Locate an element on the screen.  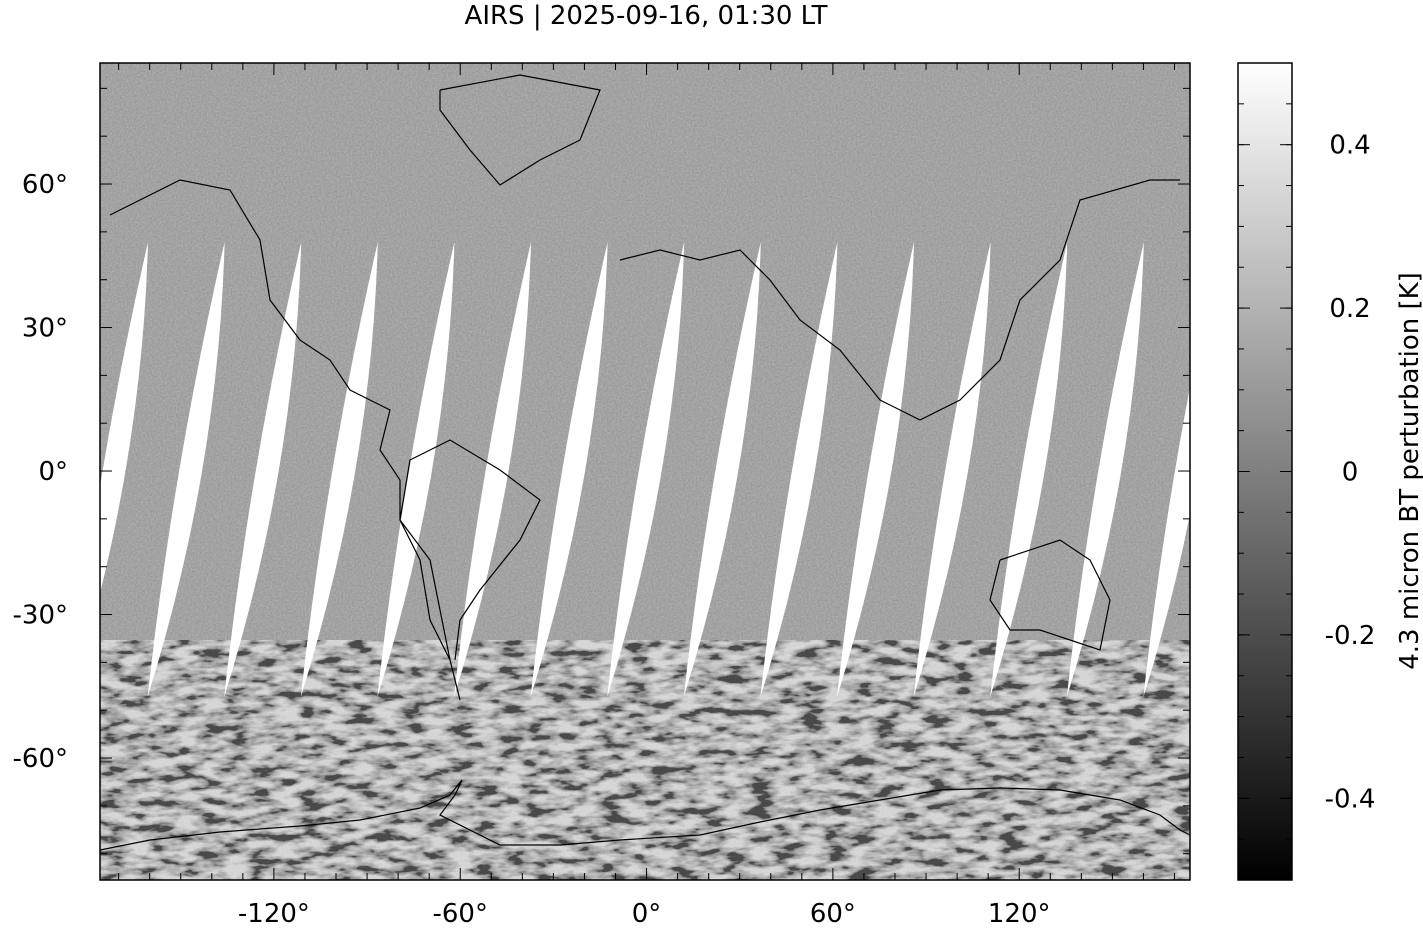
colorbar-tick-label: -0.4 is located at coordinates (1350, 799).